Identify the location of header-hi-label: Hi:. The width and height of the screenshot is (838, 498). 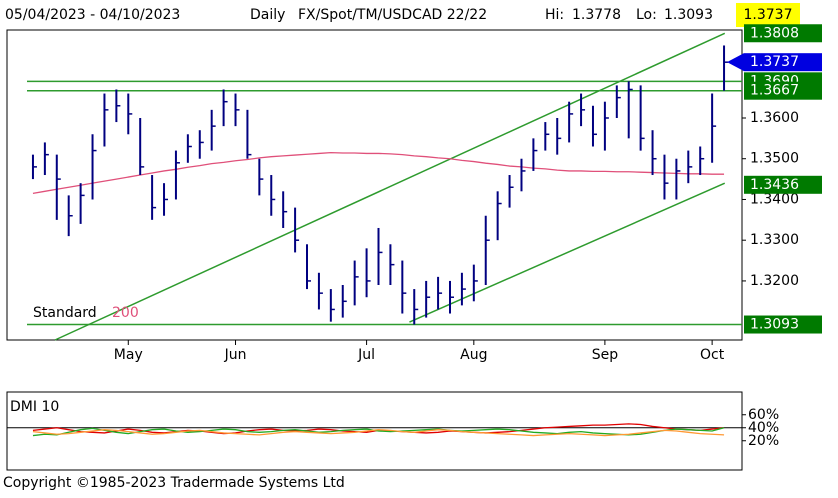
(554, 15).